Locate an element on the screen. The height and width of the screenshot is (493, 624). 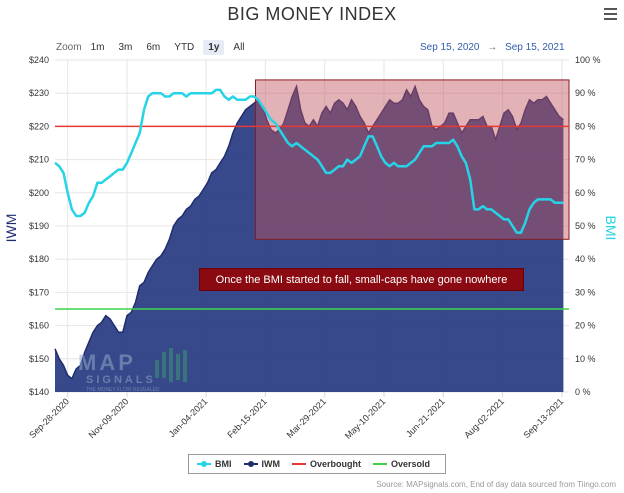
zoom-ytd-button: YTD is located at coordinates (184, 47).